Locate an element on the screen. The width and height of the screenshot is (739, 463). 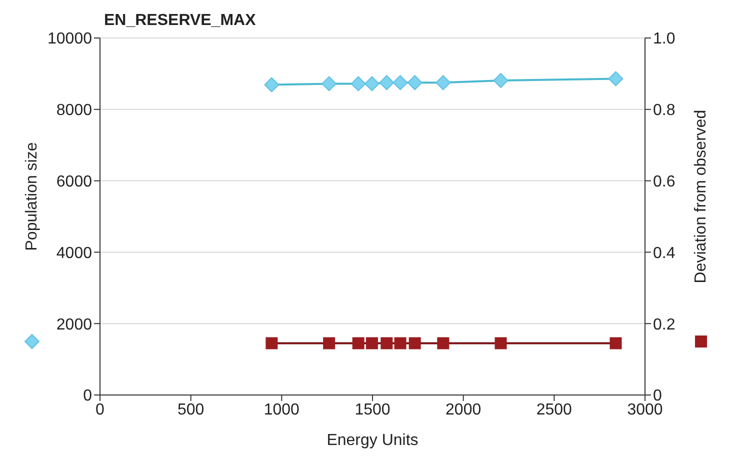
x-tick-label: 2000 is located at coordinates (464, 409).